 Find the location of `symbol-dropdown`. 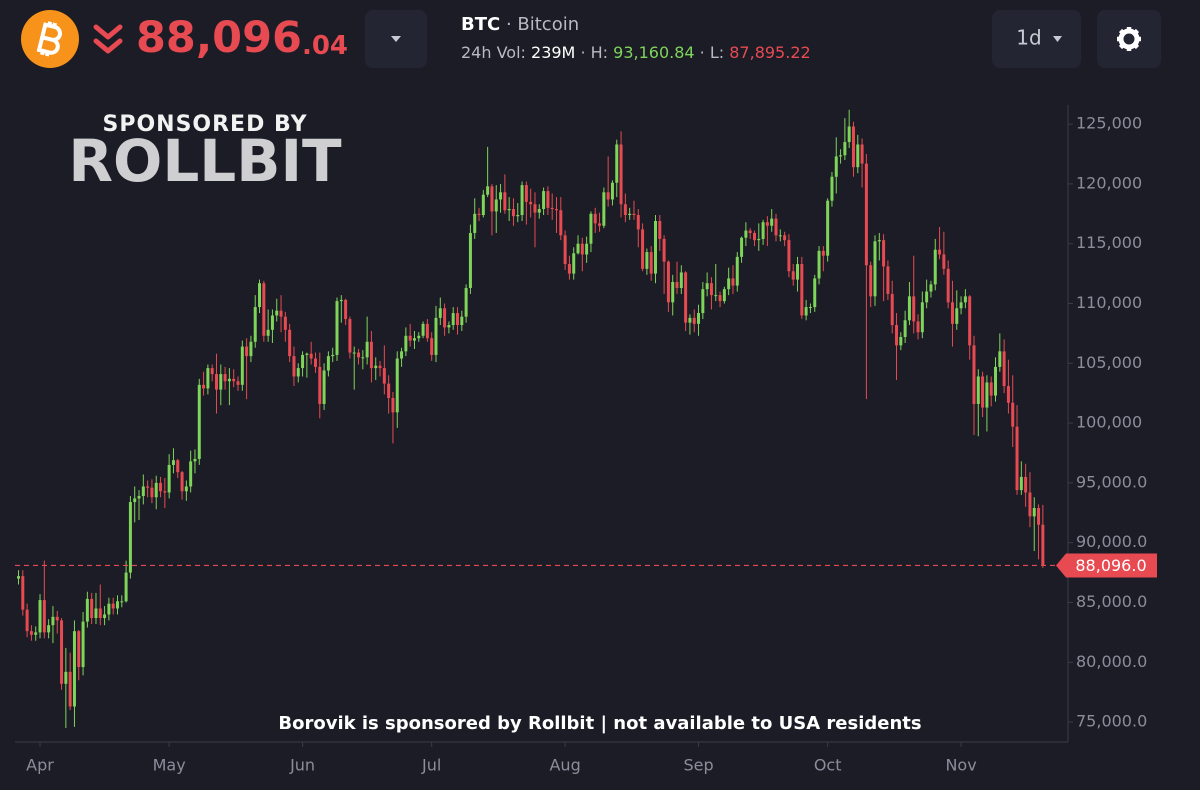

symbol-dropdown is located at coordinates (396, 39).